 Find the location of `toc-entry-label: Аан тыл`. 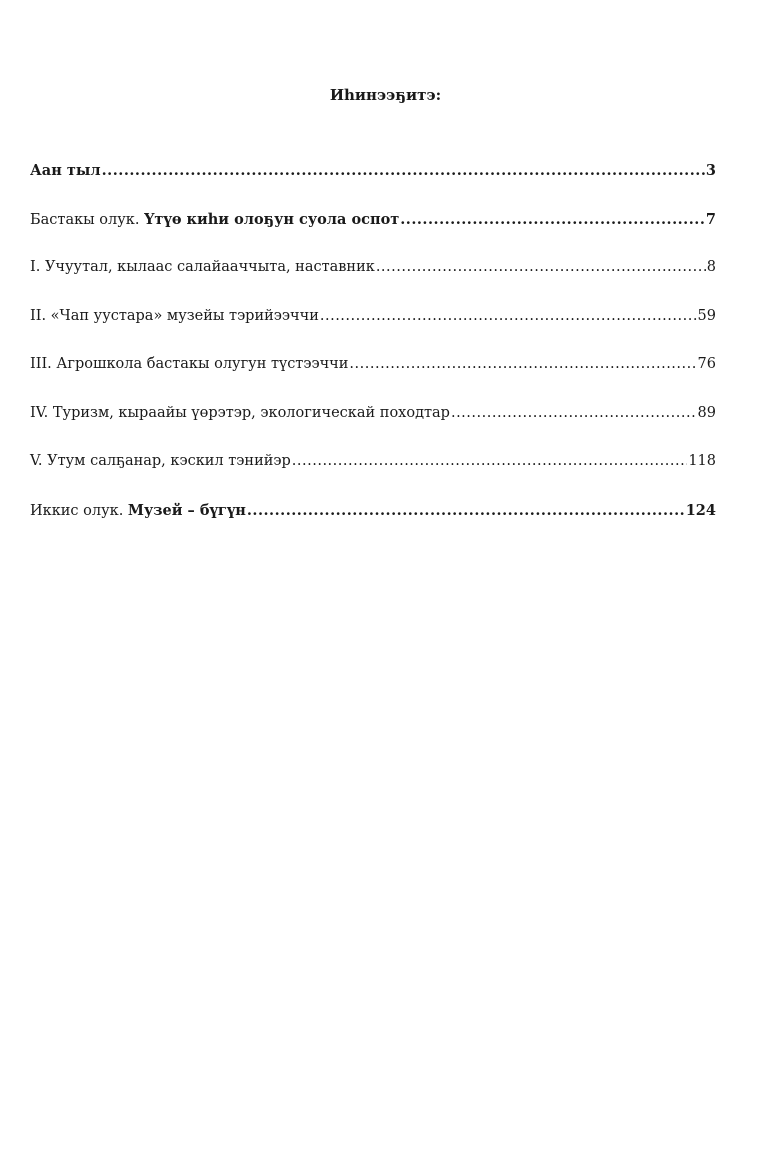

toc-entry-label: Аан тыл is located at coordinates (65, 170).